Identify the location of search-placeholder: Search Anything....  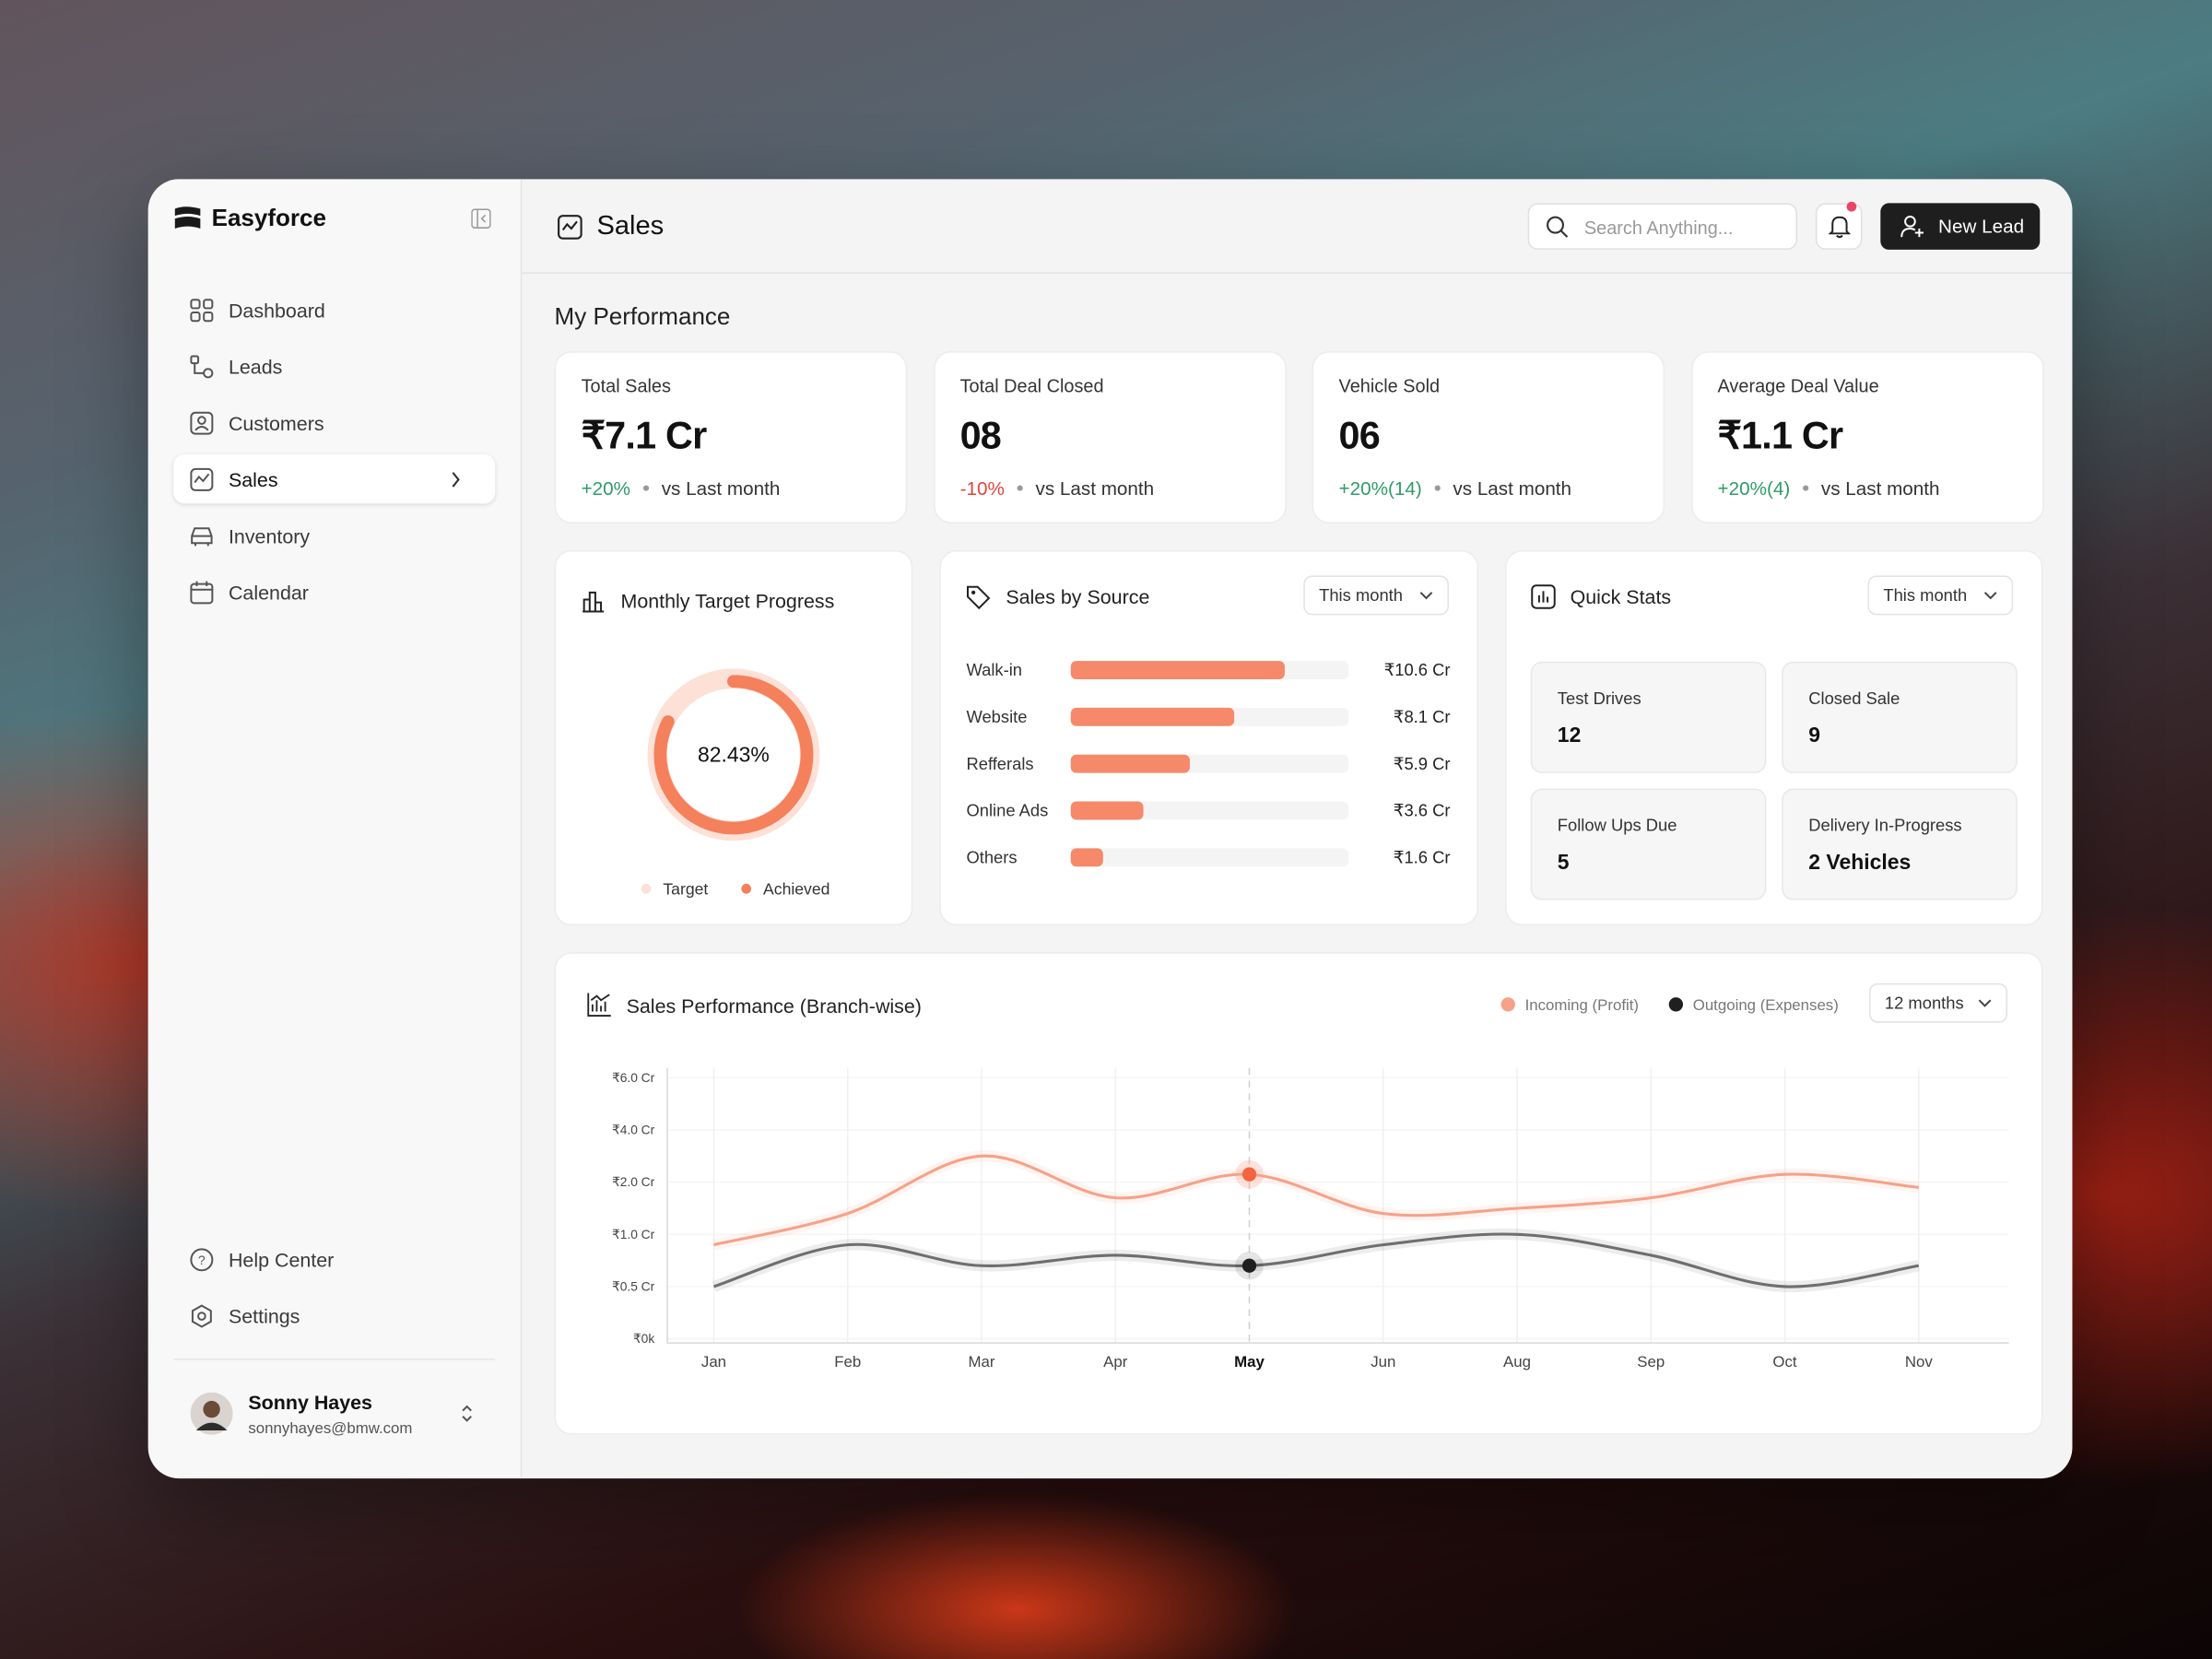
(1658, 228).